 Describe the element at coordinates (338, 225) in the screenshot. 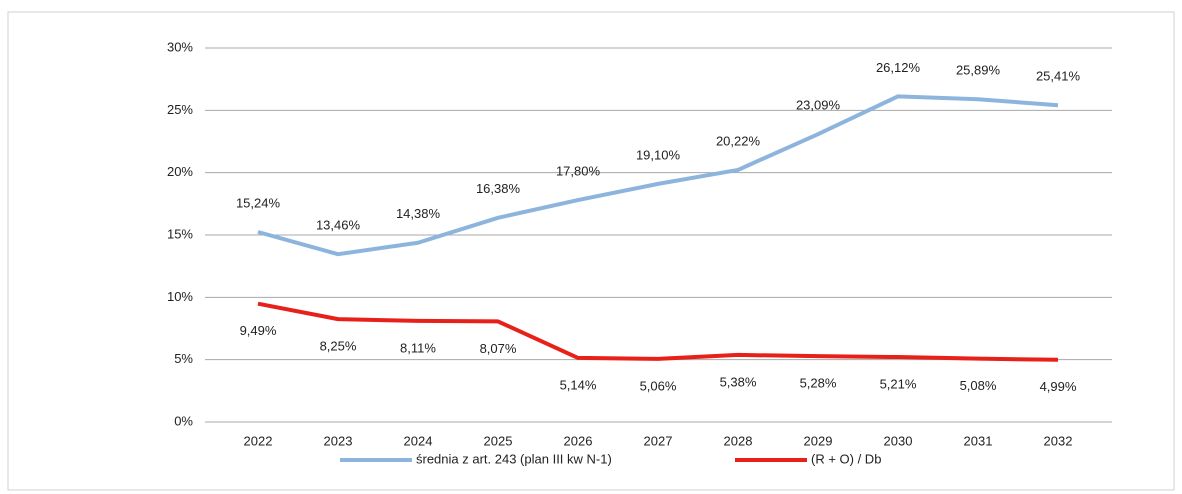

I see `data-label: 13,46%` at that location.